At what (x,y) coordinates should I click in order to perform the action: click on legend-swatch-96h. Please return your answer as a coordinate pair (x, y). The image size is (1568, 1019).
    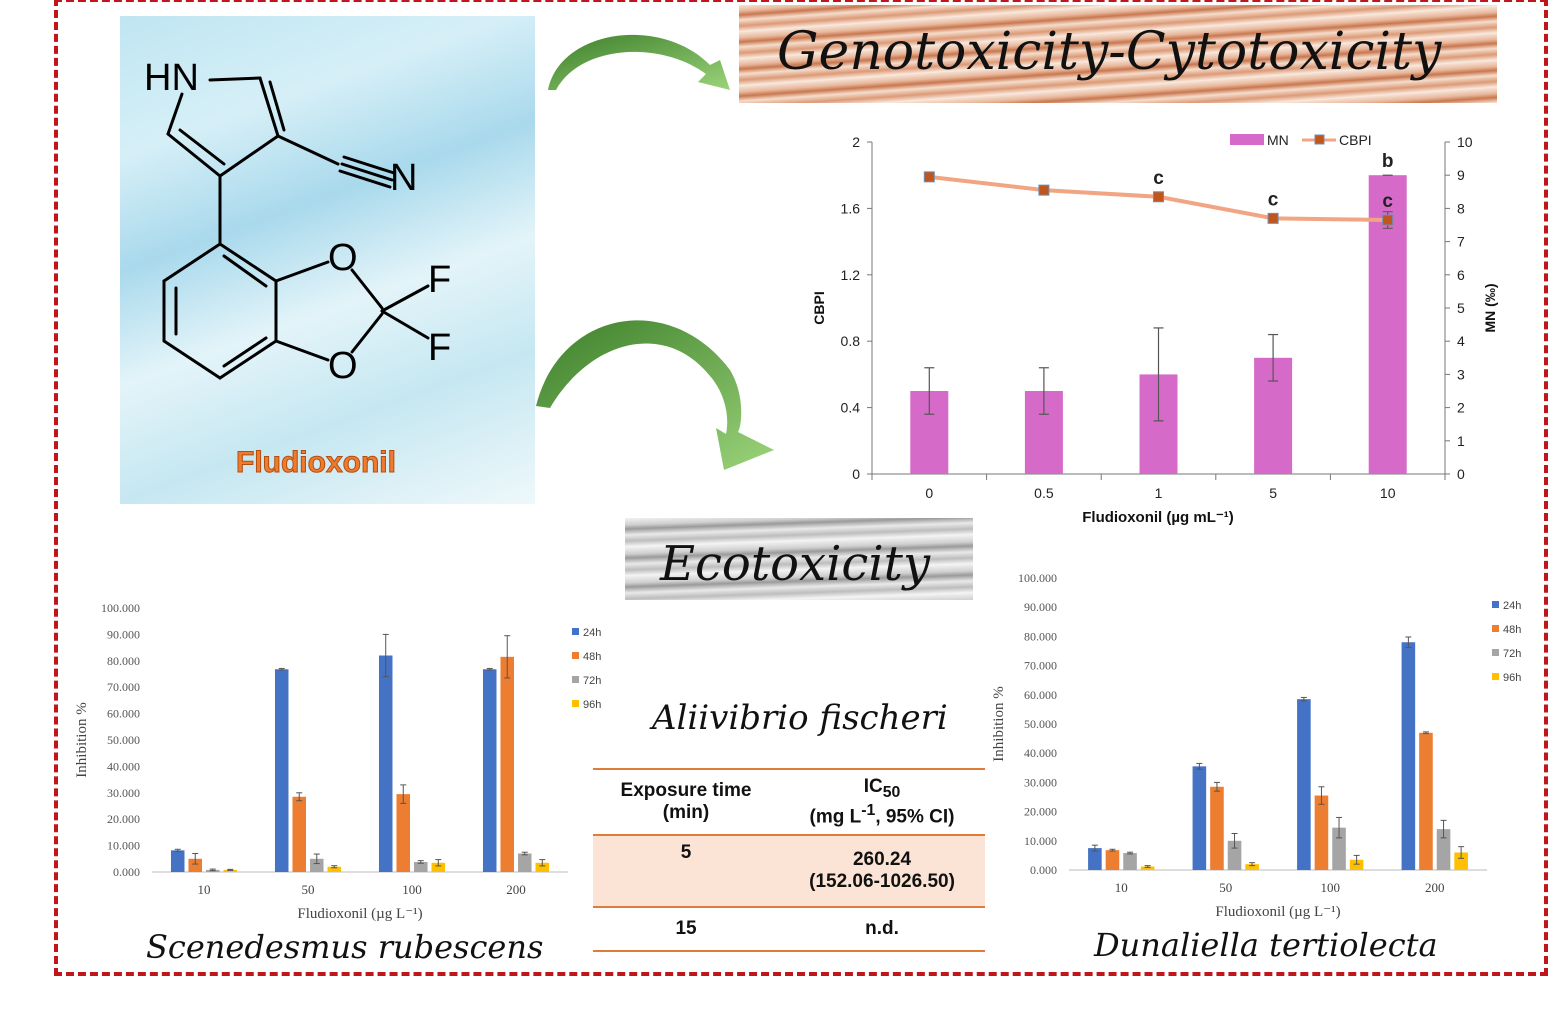
    Looking at the image, I should click on (1495, 676).